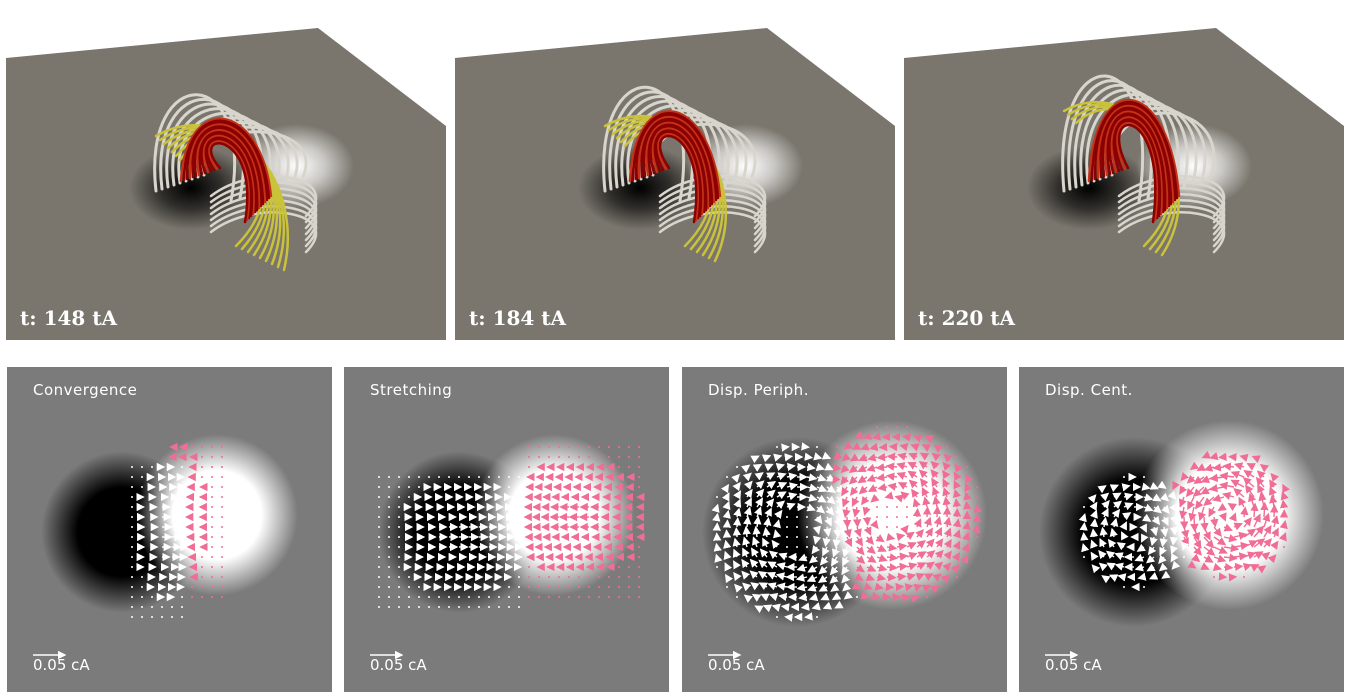 This screenshot has width=1361, height=695. Describe the element at coordinates (263, 232) in the screenshot. I see `white-loop` at that location.